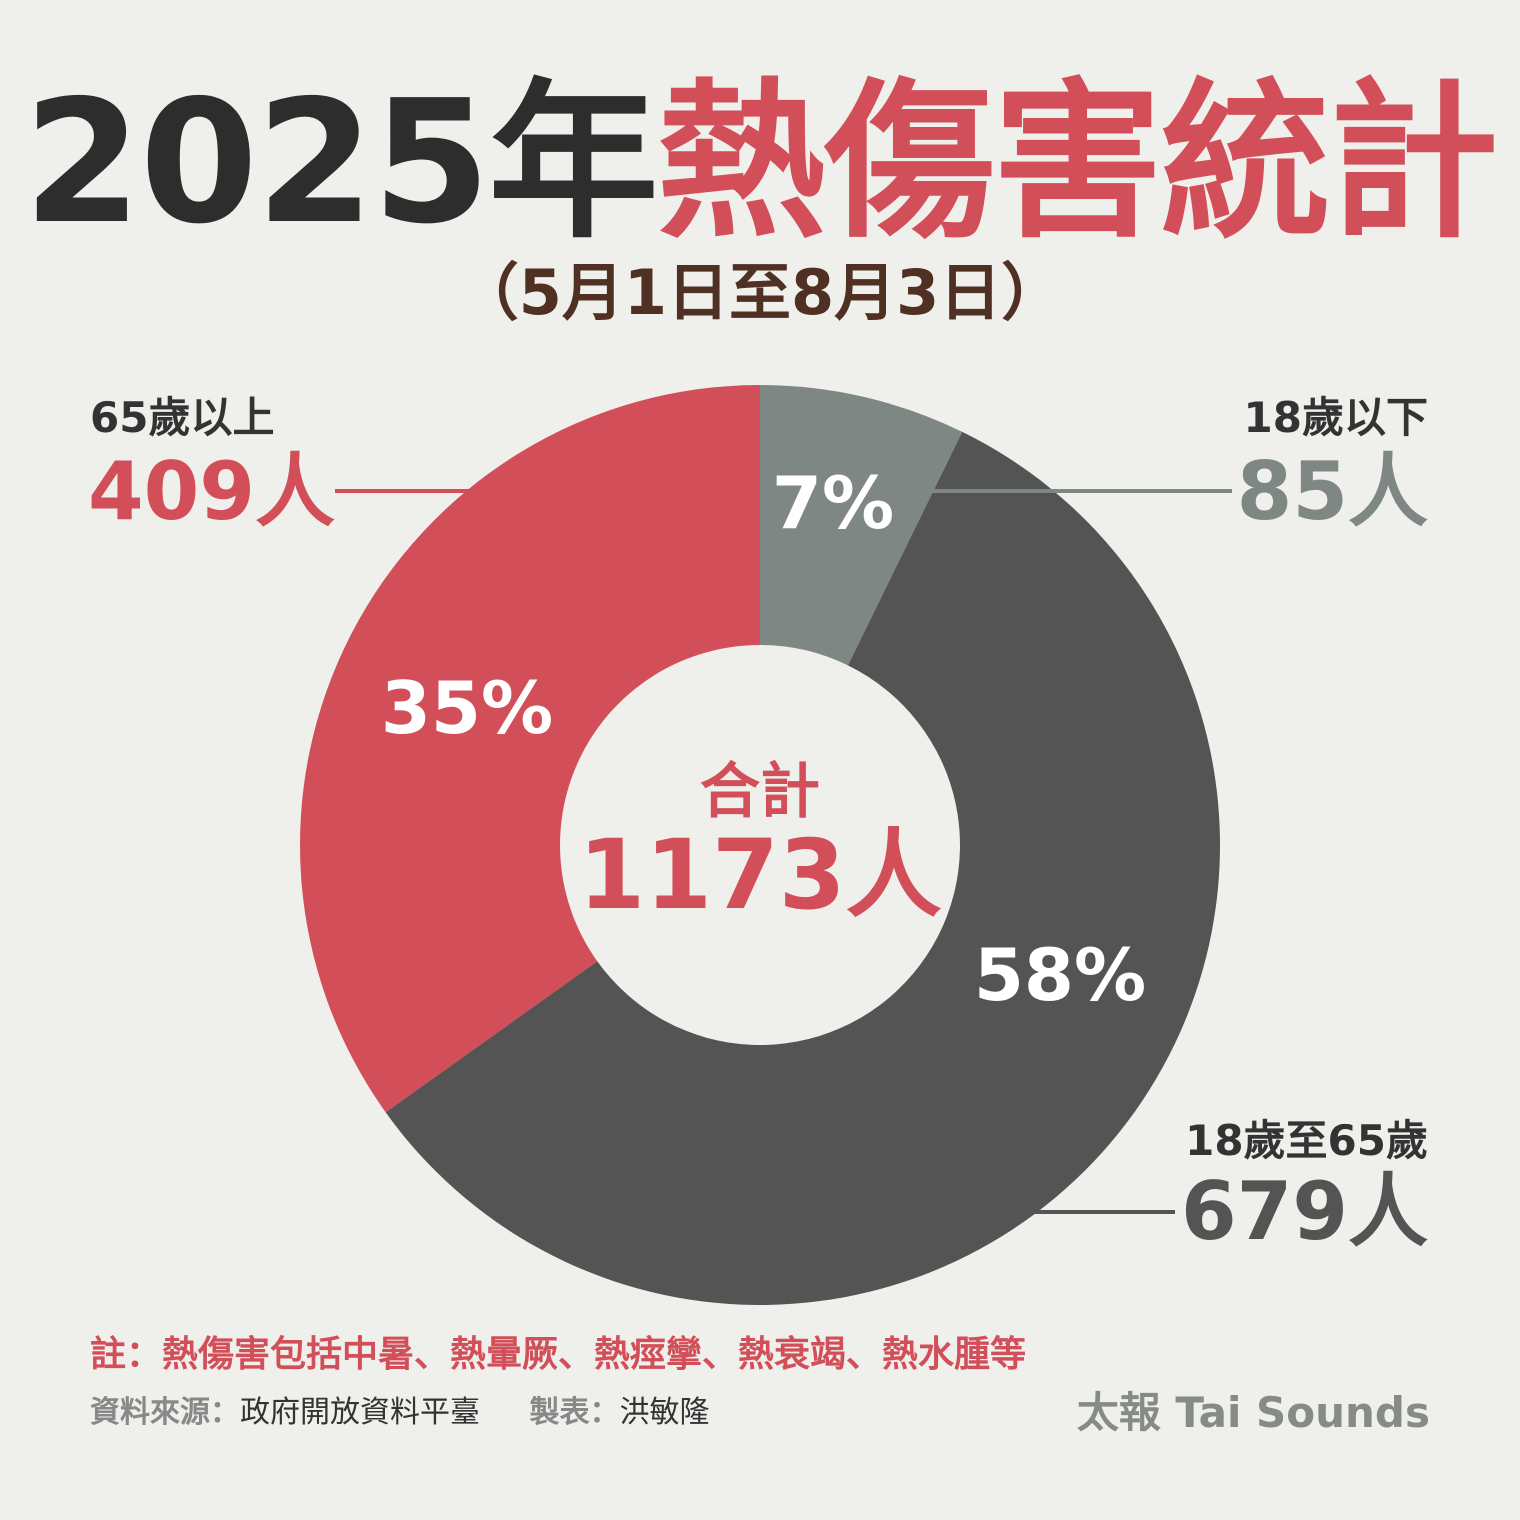 The image size is (1520, 1520). I want to click on label-65-plus: 65歲以上, so click(182, 417).